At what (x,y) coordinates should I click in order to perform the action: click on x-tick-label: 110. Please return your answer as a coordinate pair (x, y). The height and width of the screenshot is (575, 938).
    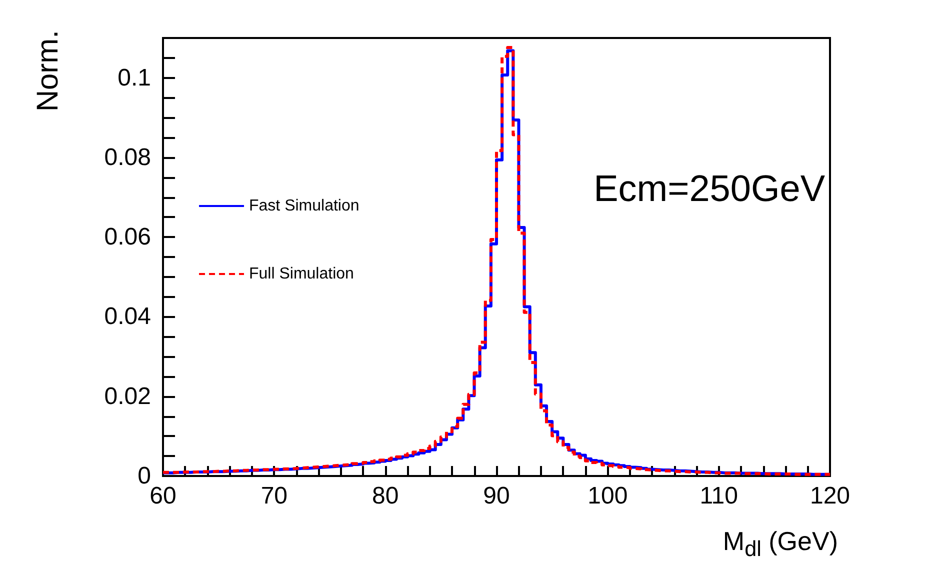
    Looking at the image, I should click on (719, 496).